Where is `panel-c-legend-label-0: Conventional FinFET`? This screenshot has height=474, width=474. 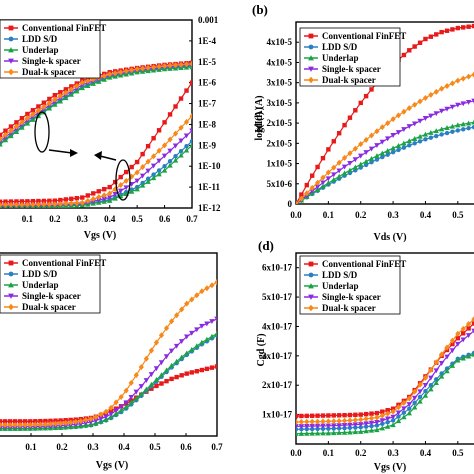
panel-c-legend-label-0: Conventional FinFET is located at coordinates (64, 263).